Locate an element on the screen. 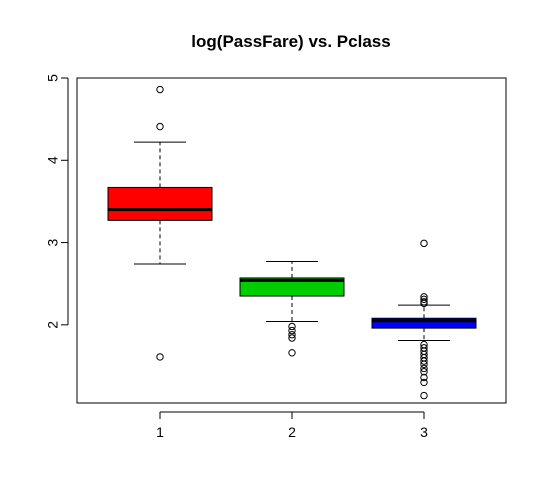  y-tick-label: 2 is located at coordinates (53, 325).